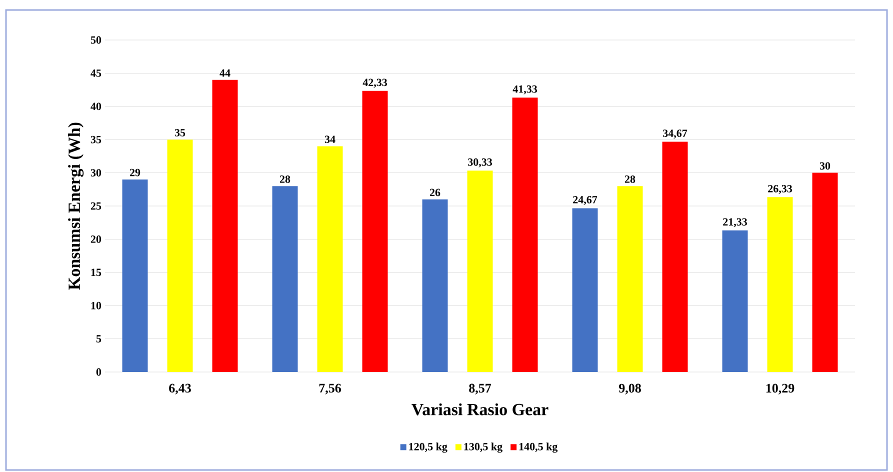  Describe the element at coordinates (96, 173) in the screenshot. I see `y-tick-label: 30` at that location.